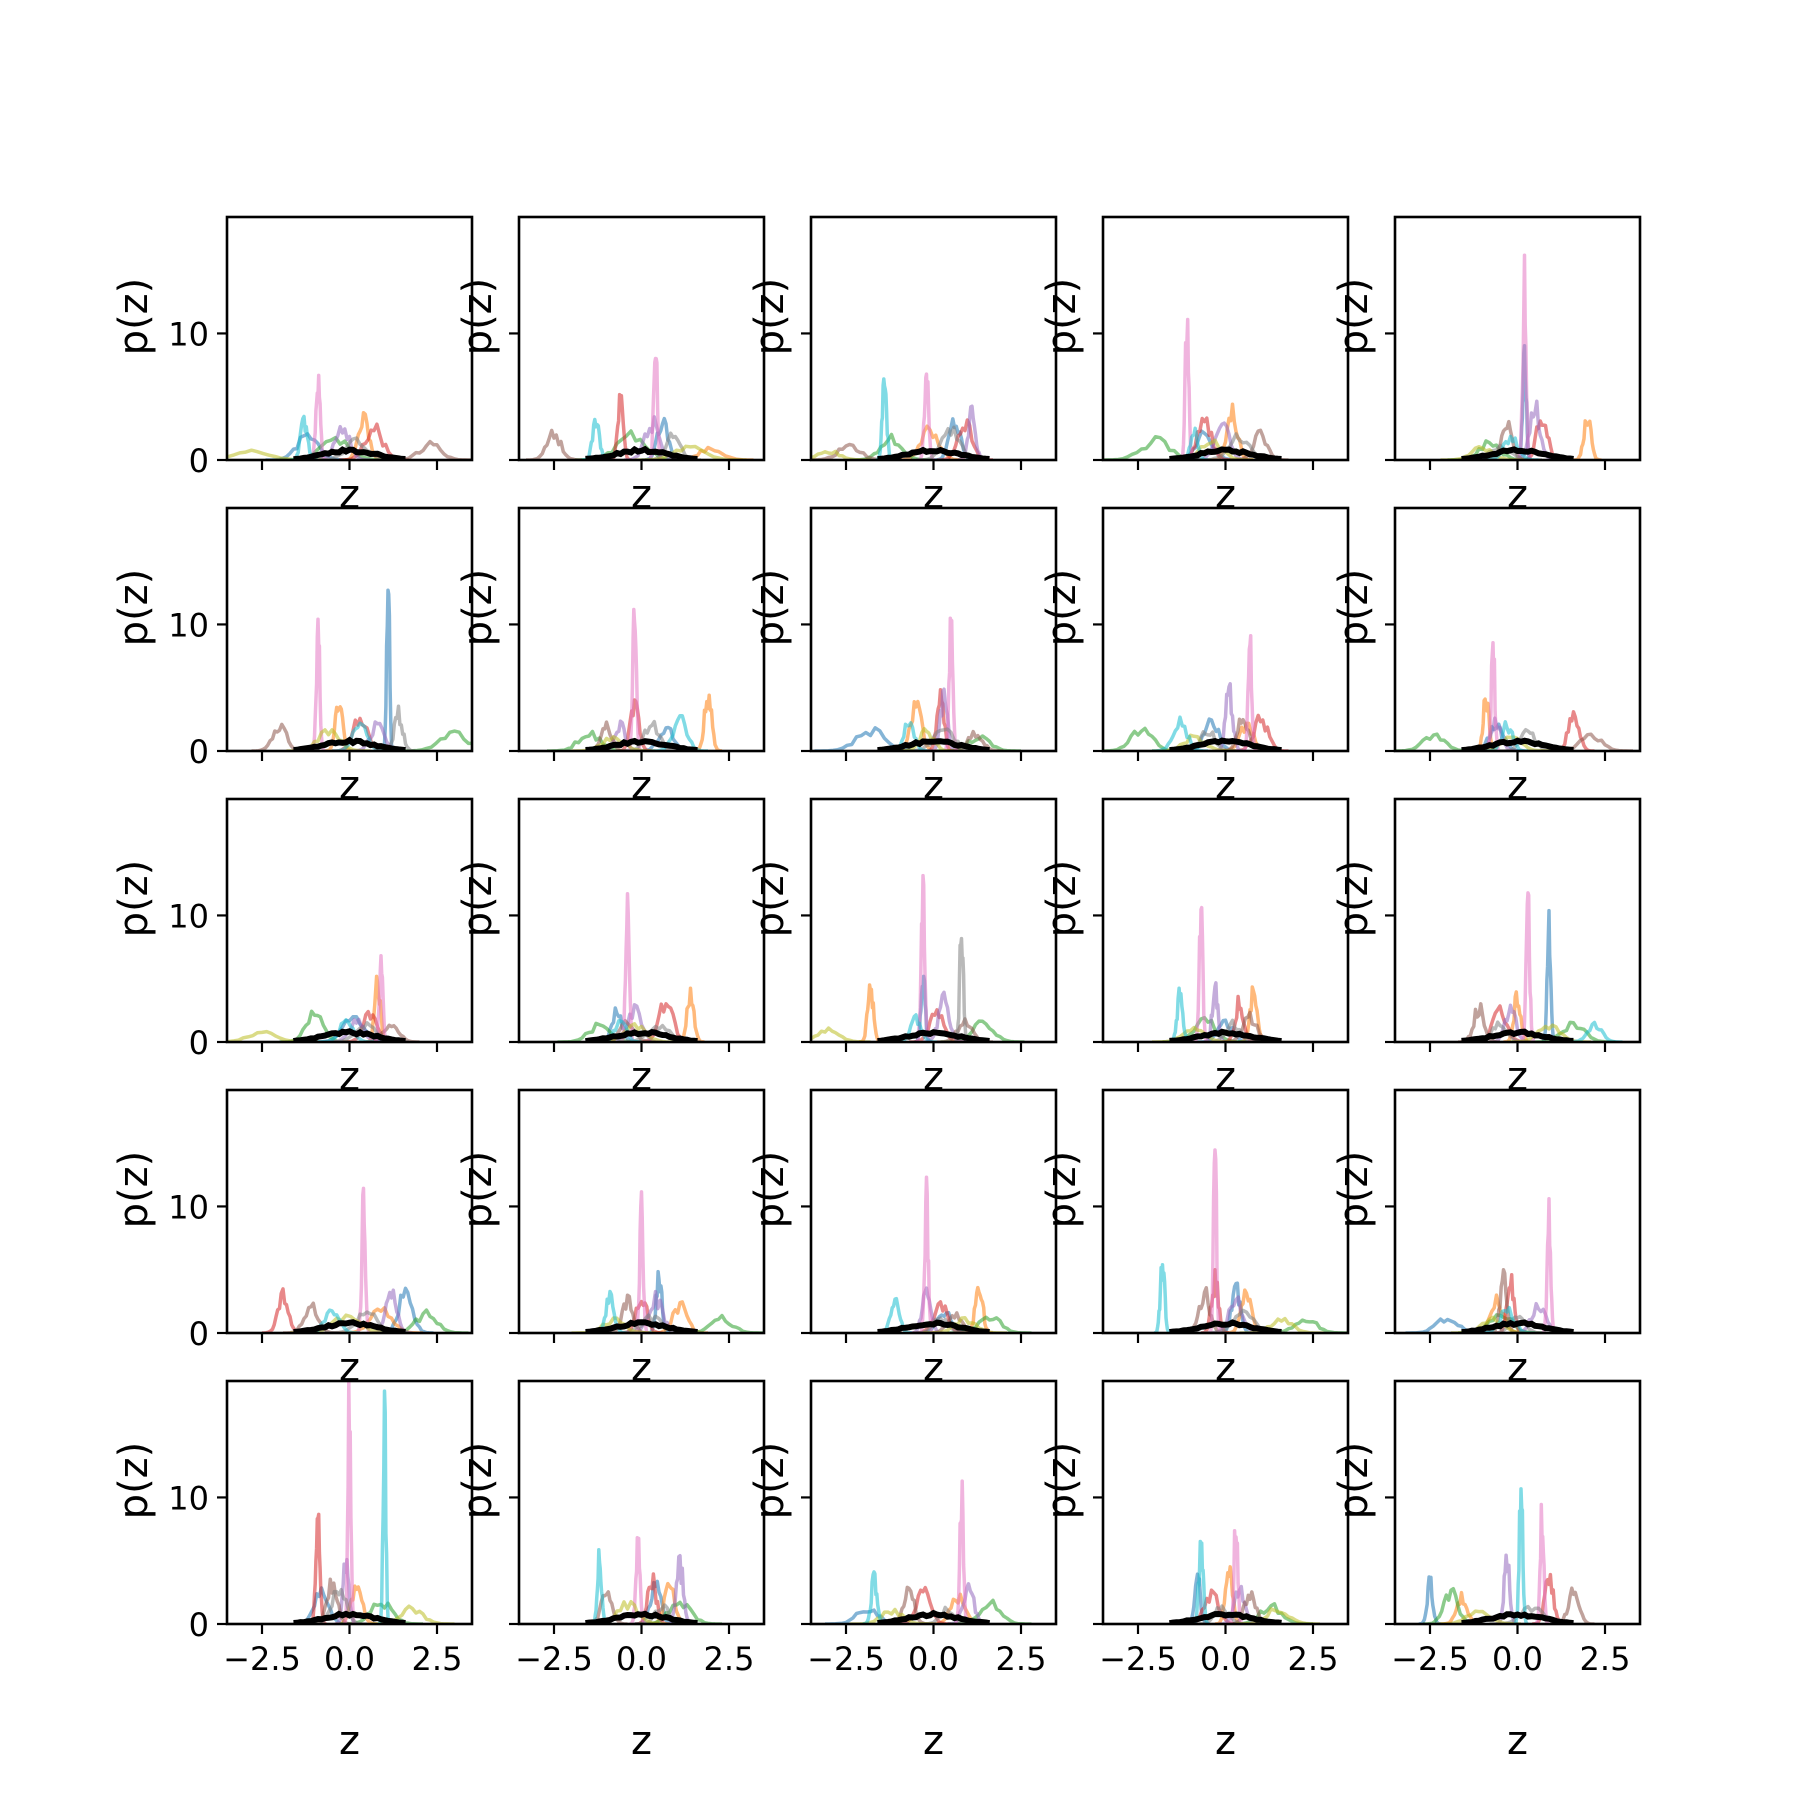 This screenshot has width=1800, height=1800. What do you see at coordinates (292, 1571) in the screenshot?
I see `subplot: −2.5 0.0 2.5 0 10 z p(z)` at bounding box center [292, 1571].